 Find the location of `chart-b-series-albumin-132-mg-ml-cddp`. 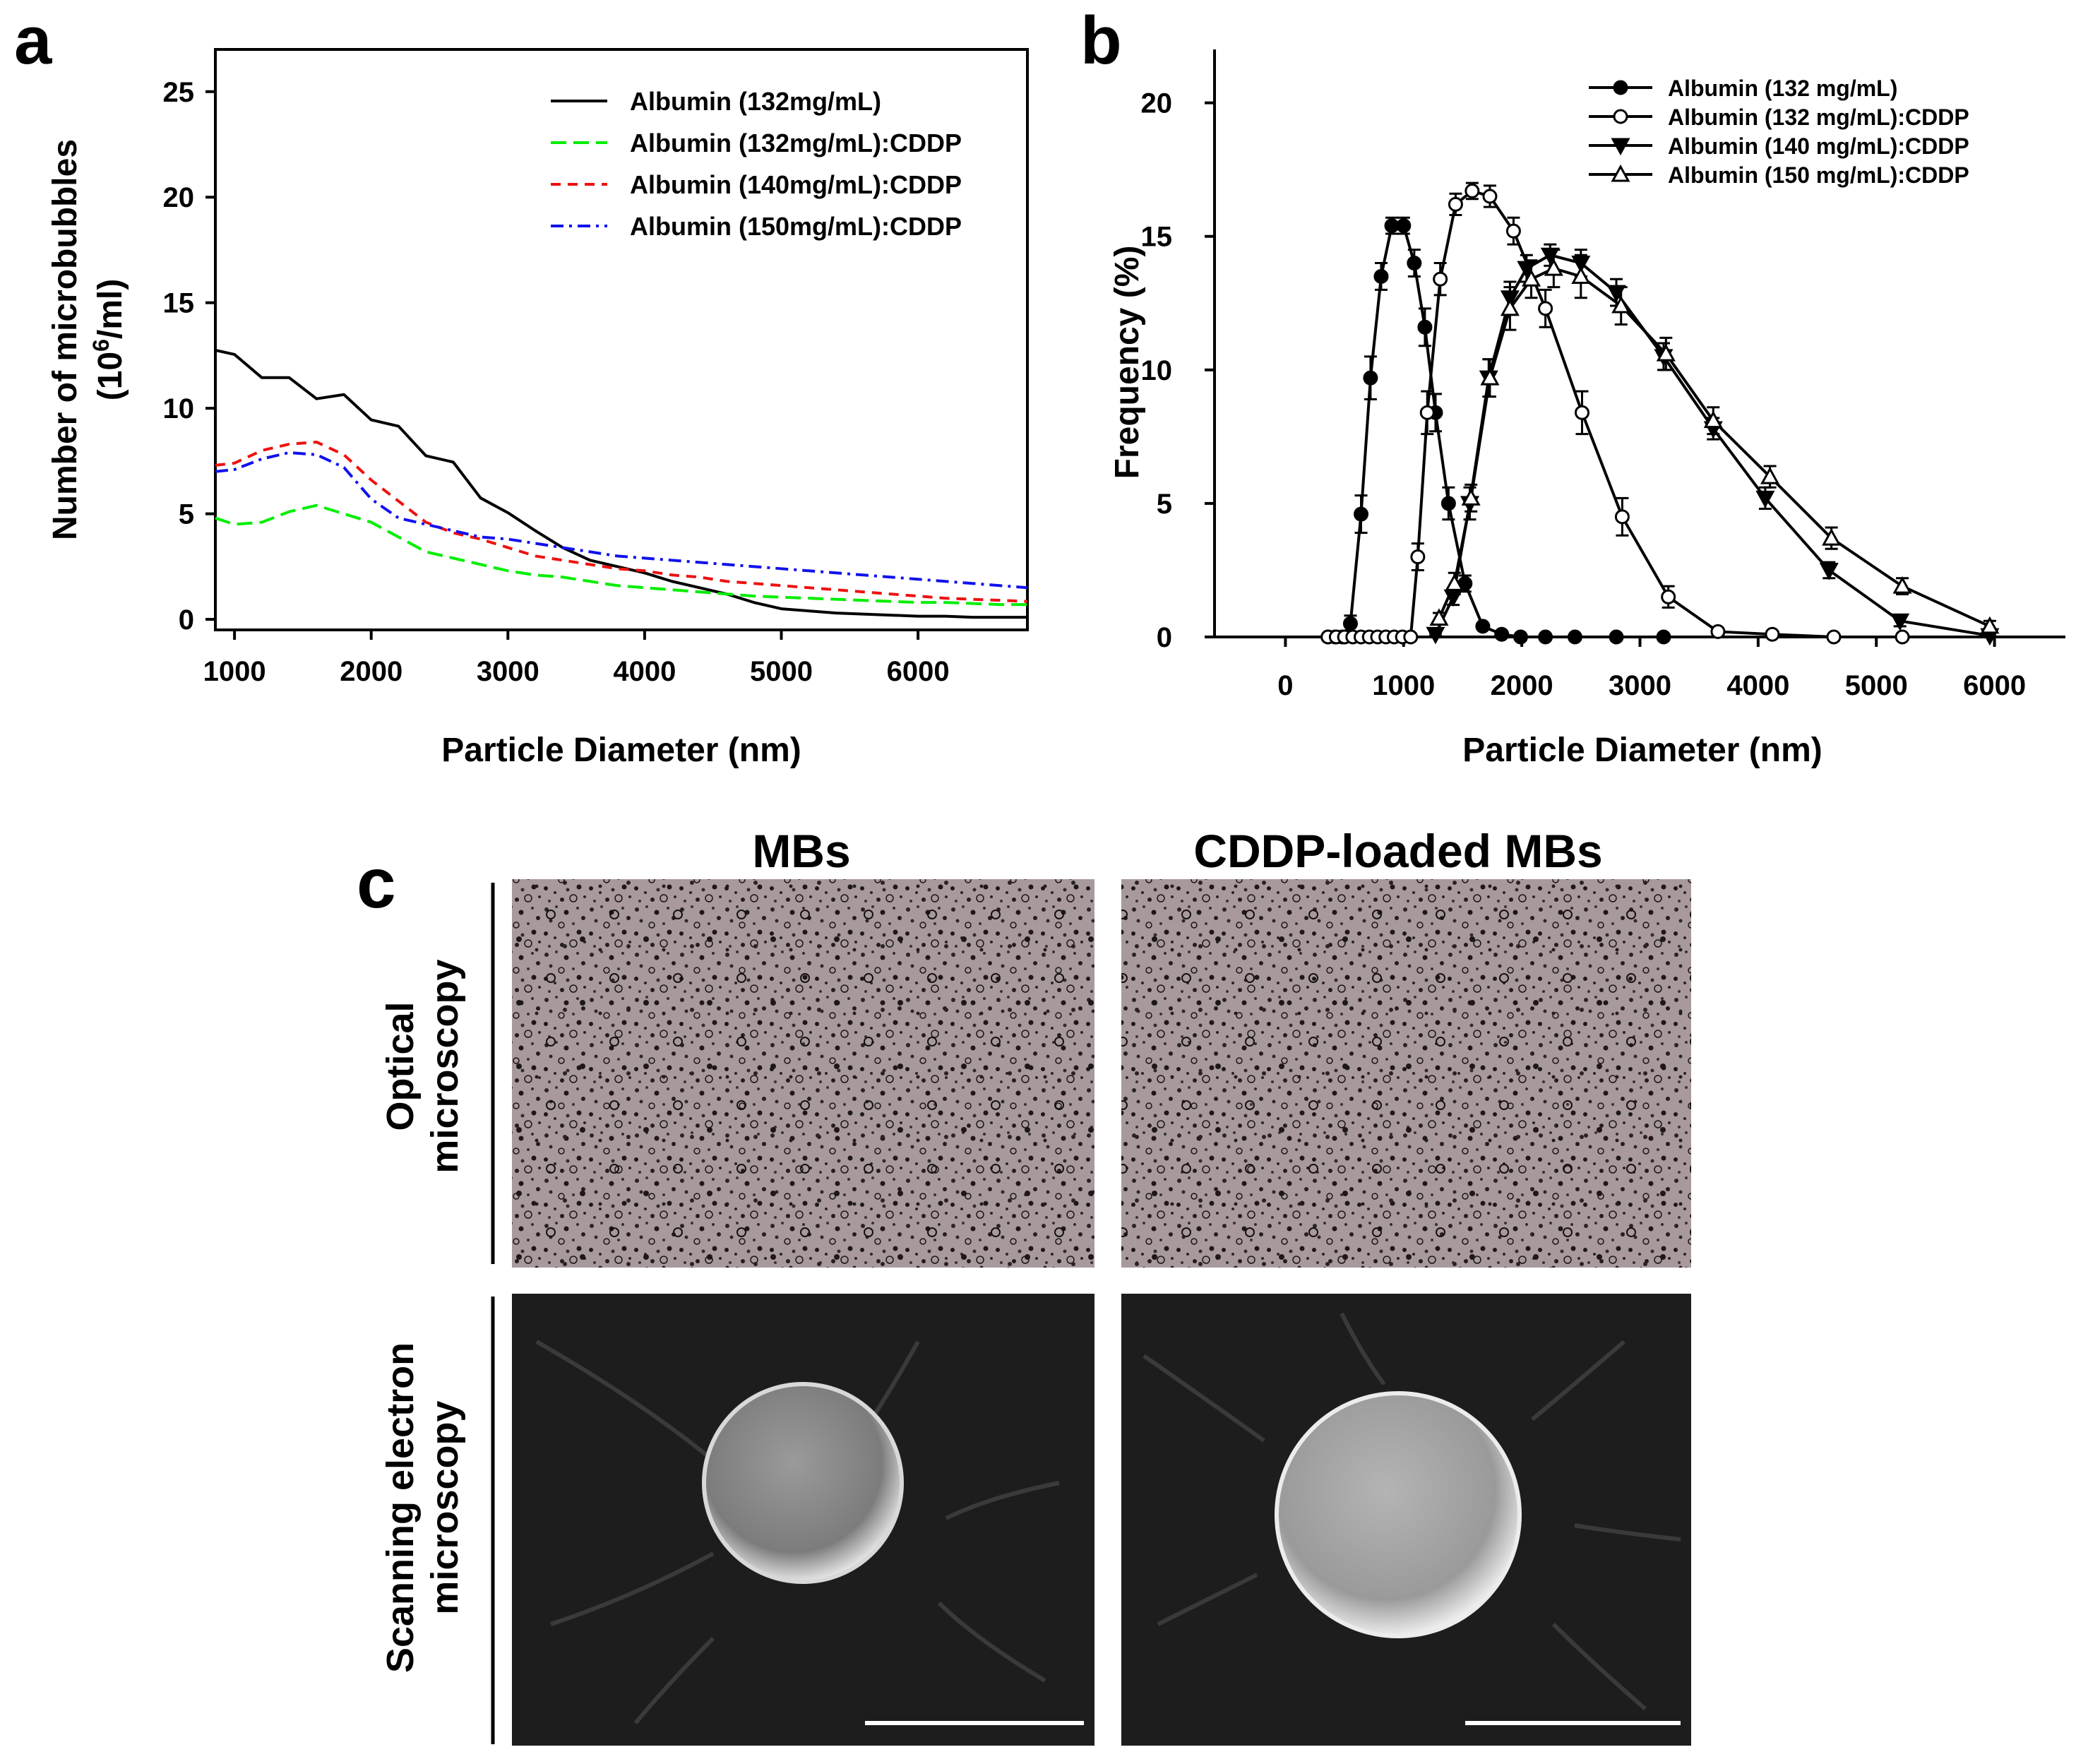

chart-b-series-albumin-132-mg-ml-cddp is located at coordinates (1615, 413).